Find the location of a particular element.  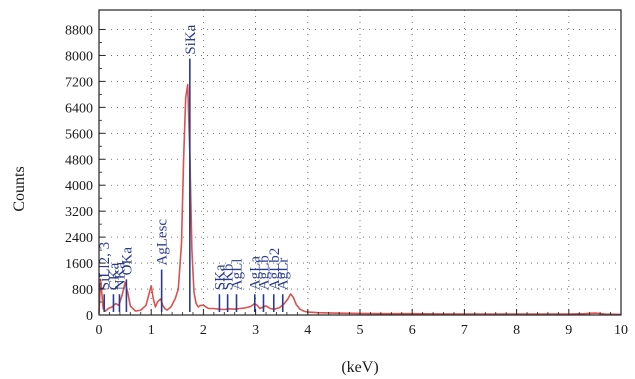

x-tick-label: 4 is located at coordinates (307, 330).